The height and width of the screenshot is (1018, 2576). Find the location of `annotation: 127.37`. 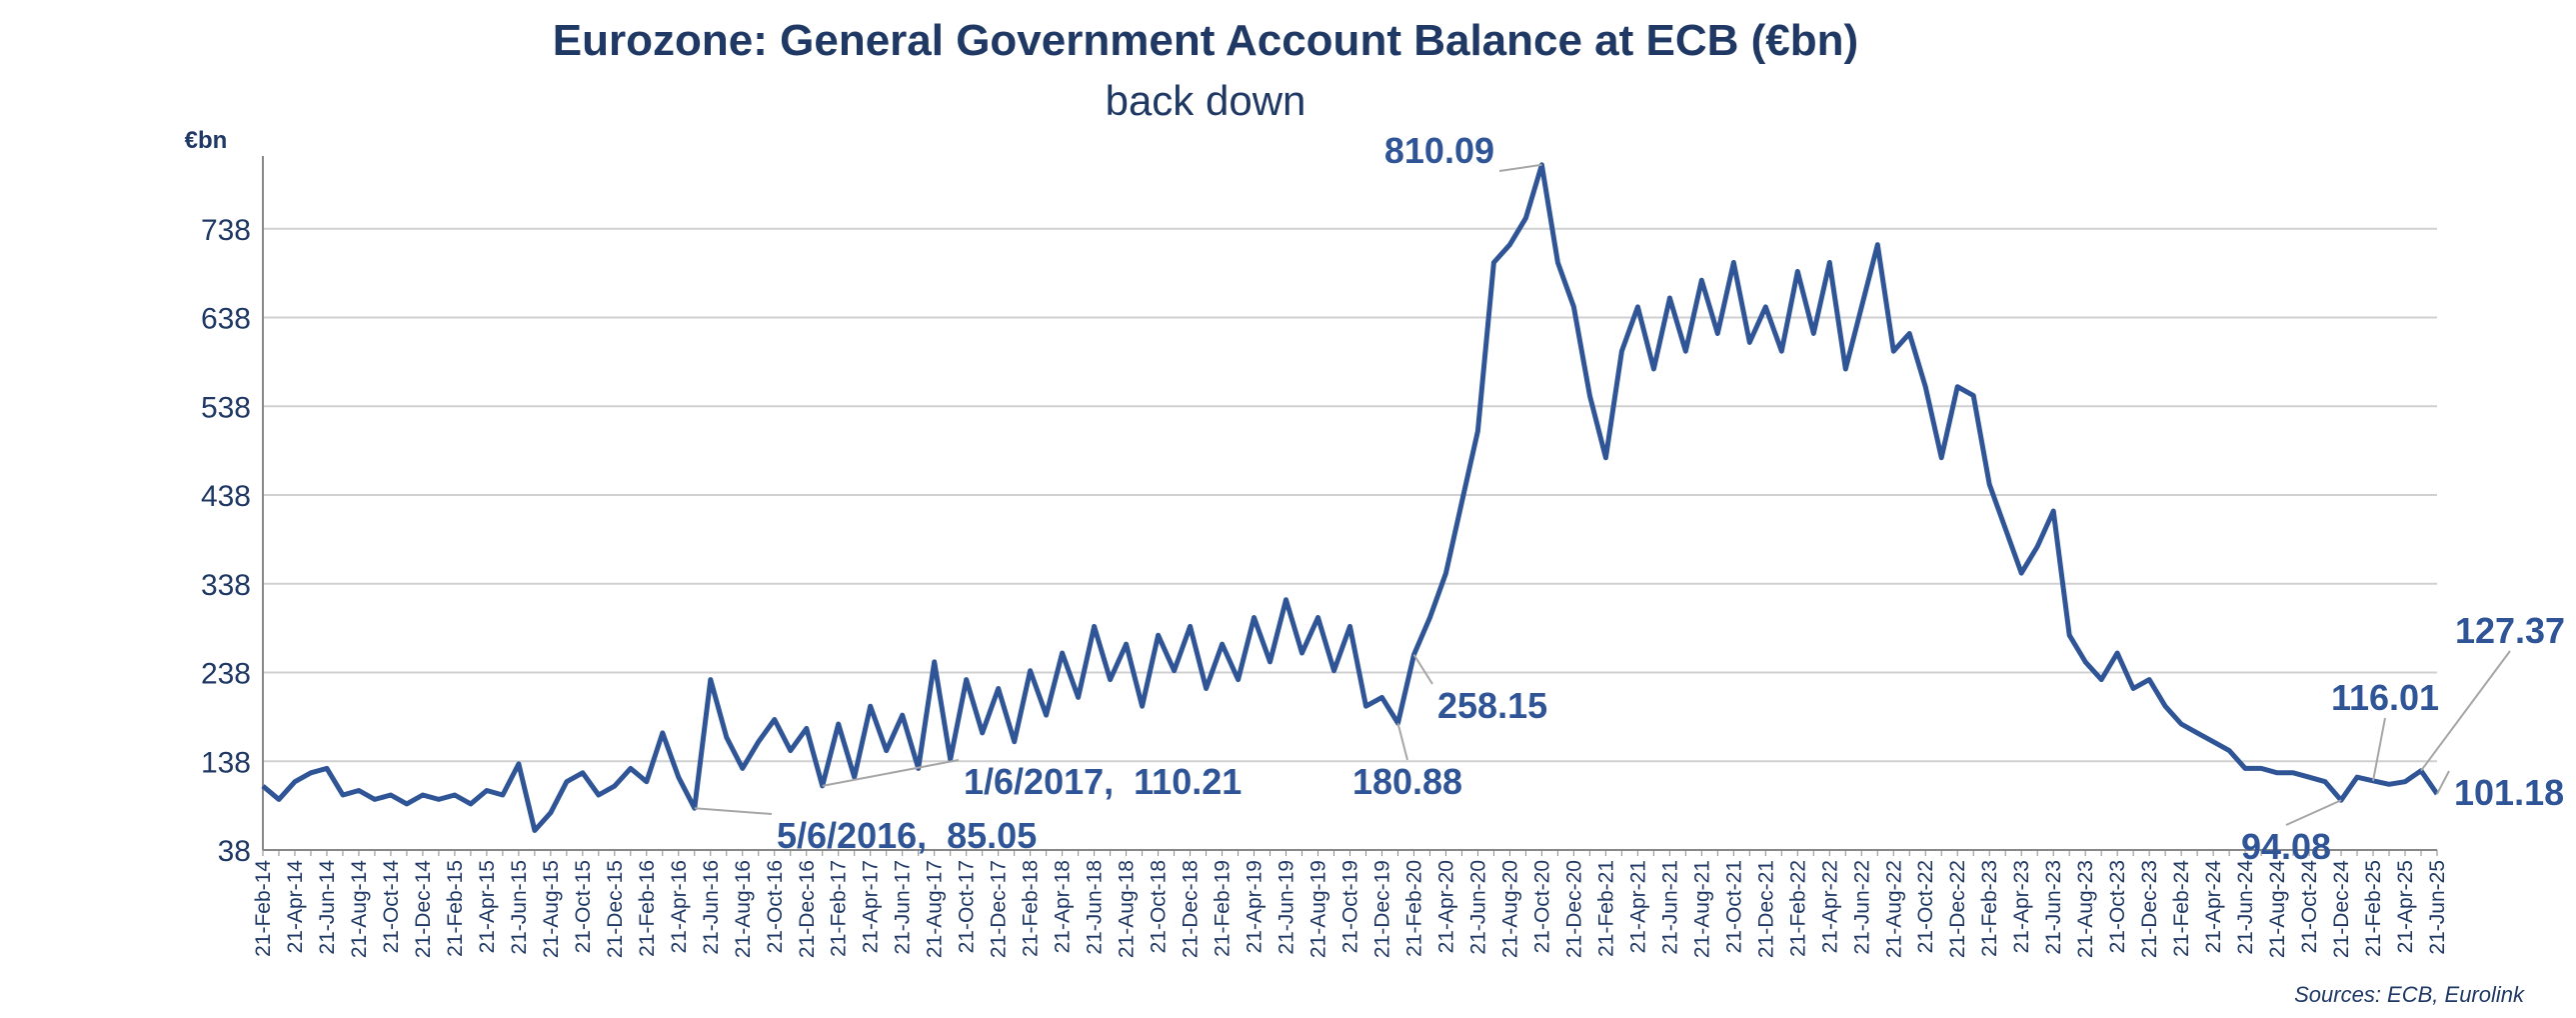

annotation: 127.37 is located at coordinates (2510, 630).